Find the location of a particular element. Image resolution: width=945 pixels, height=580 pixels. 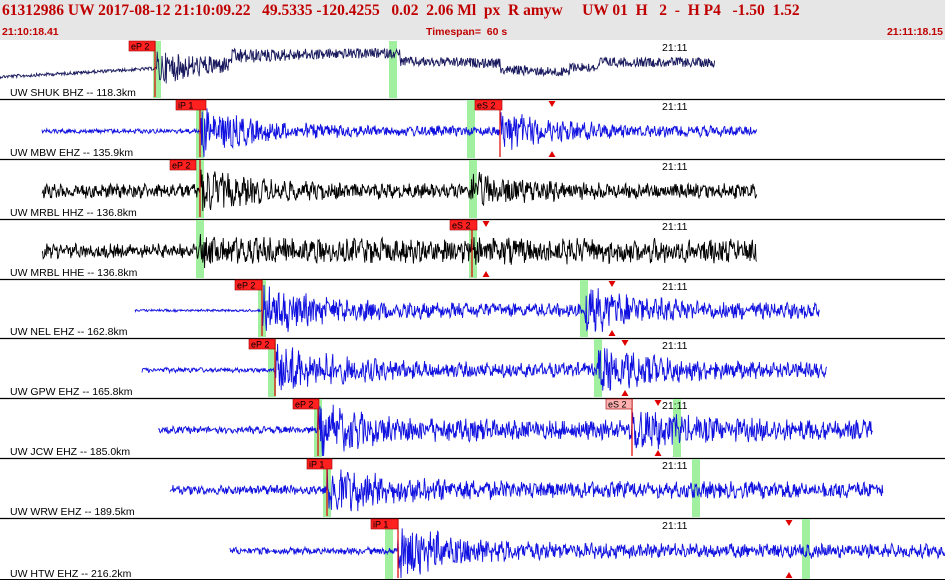

station-label: UW MBW EHZ -- 135.9km is located at coordinates (71, 153).